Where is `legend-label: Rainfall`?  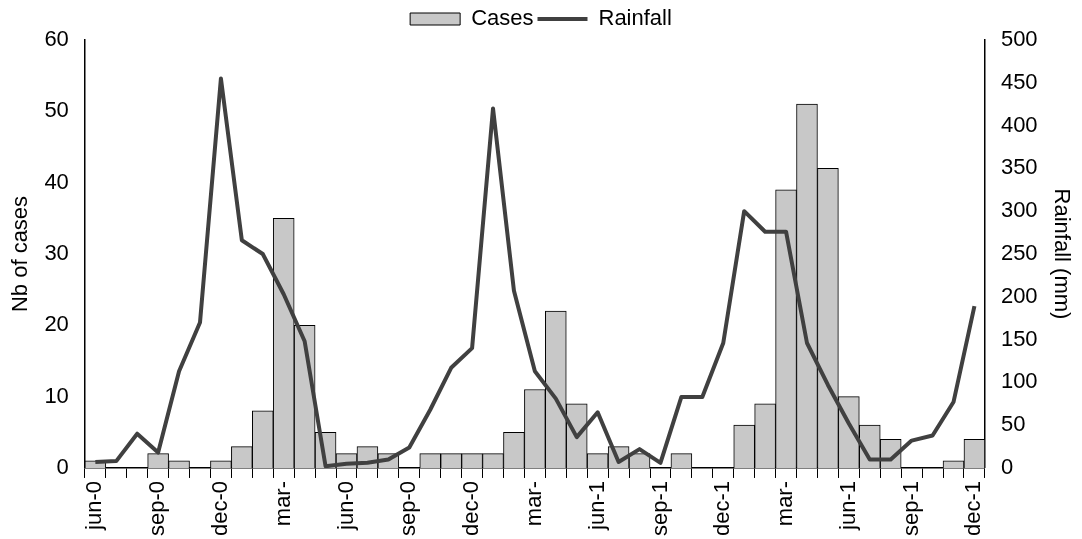
legend-label: Rainfall is located at coordinates (635, 18).